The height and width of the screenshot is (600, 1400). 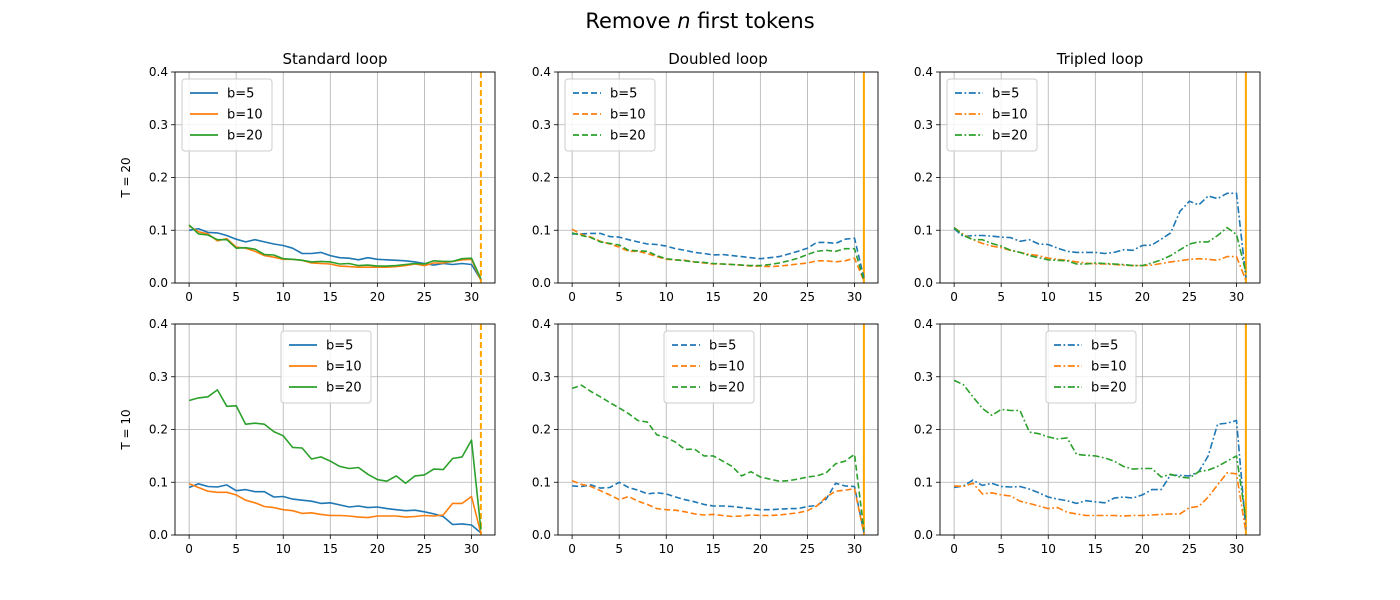 I want to click on figure-title: Remove n first tokens, so click(x=699, y=21).